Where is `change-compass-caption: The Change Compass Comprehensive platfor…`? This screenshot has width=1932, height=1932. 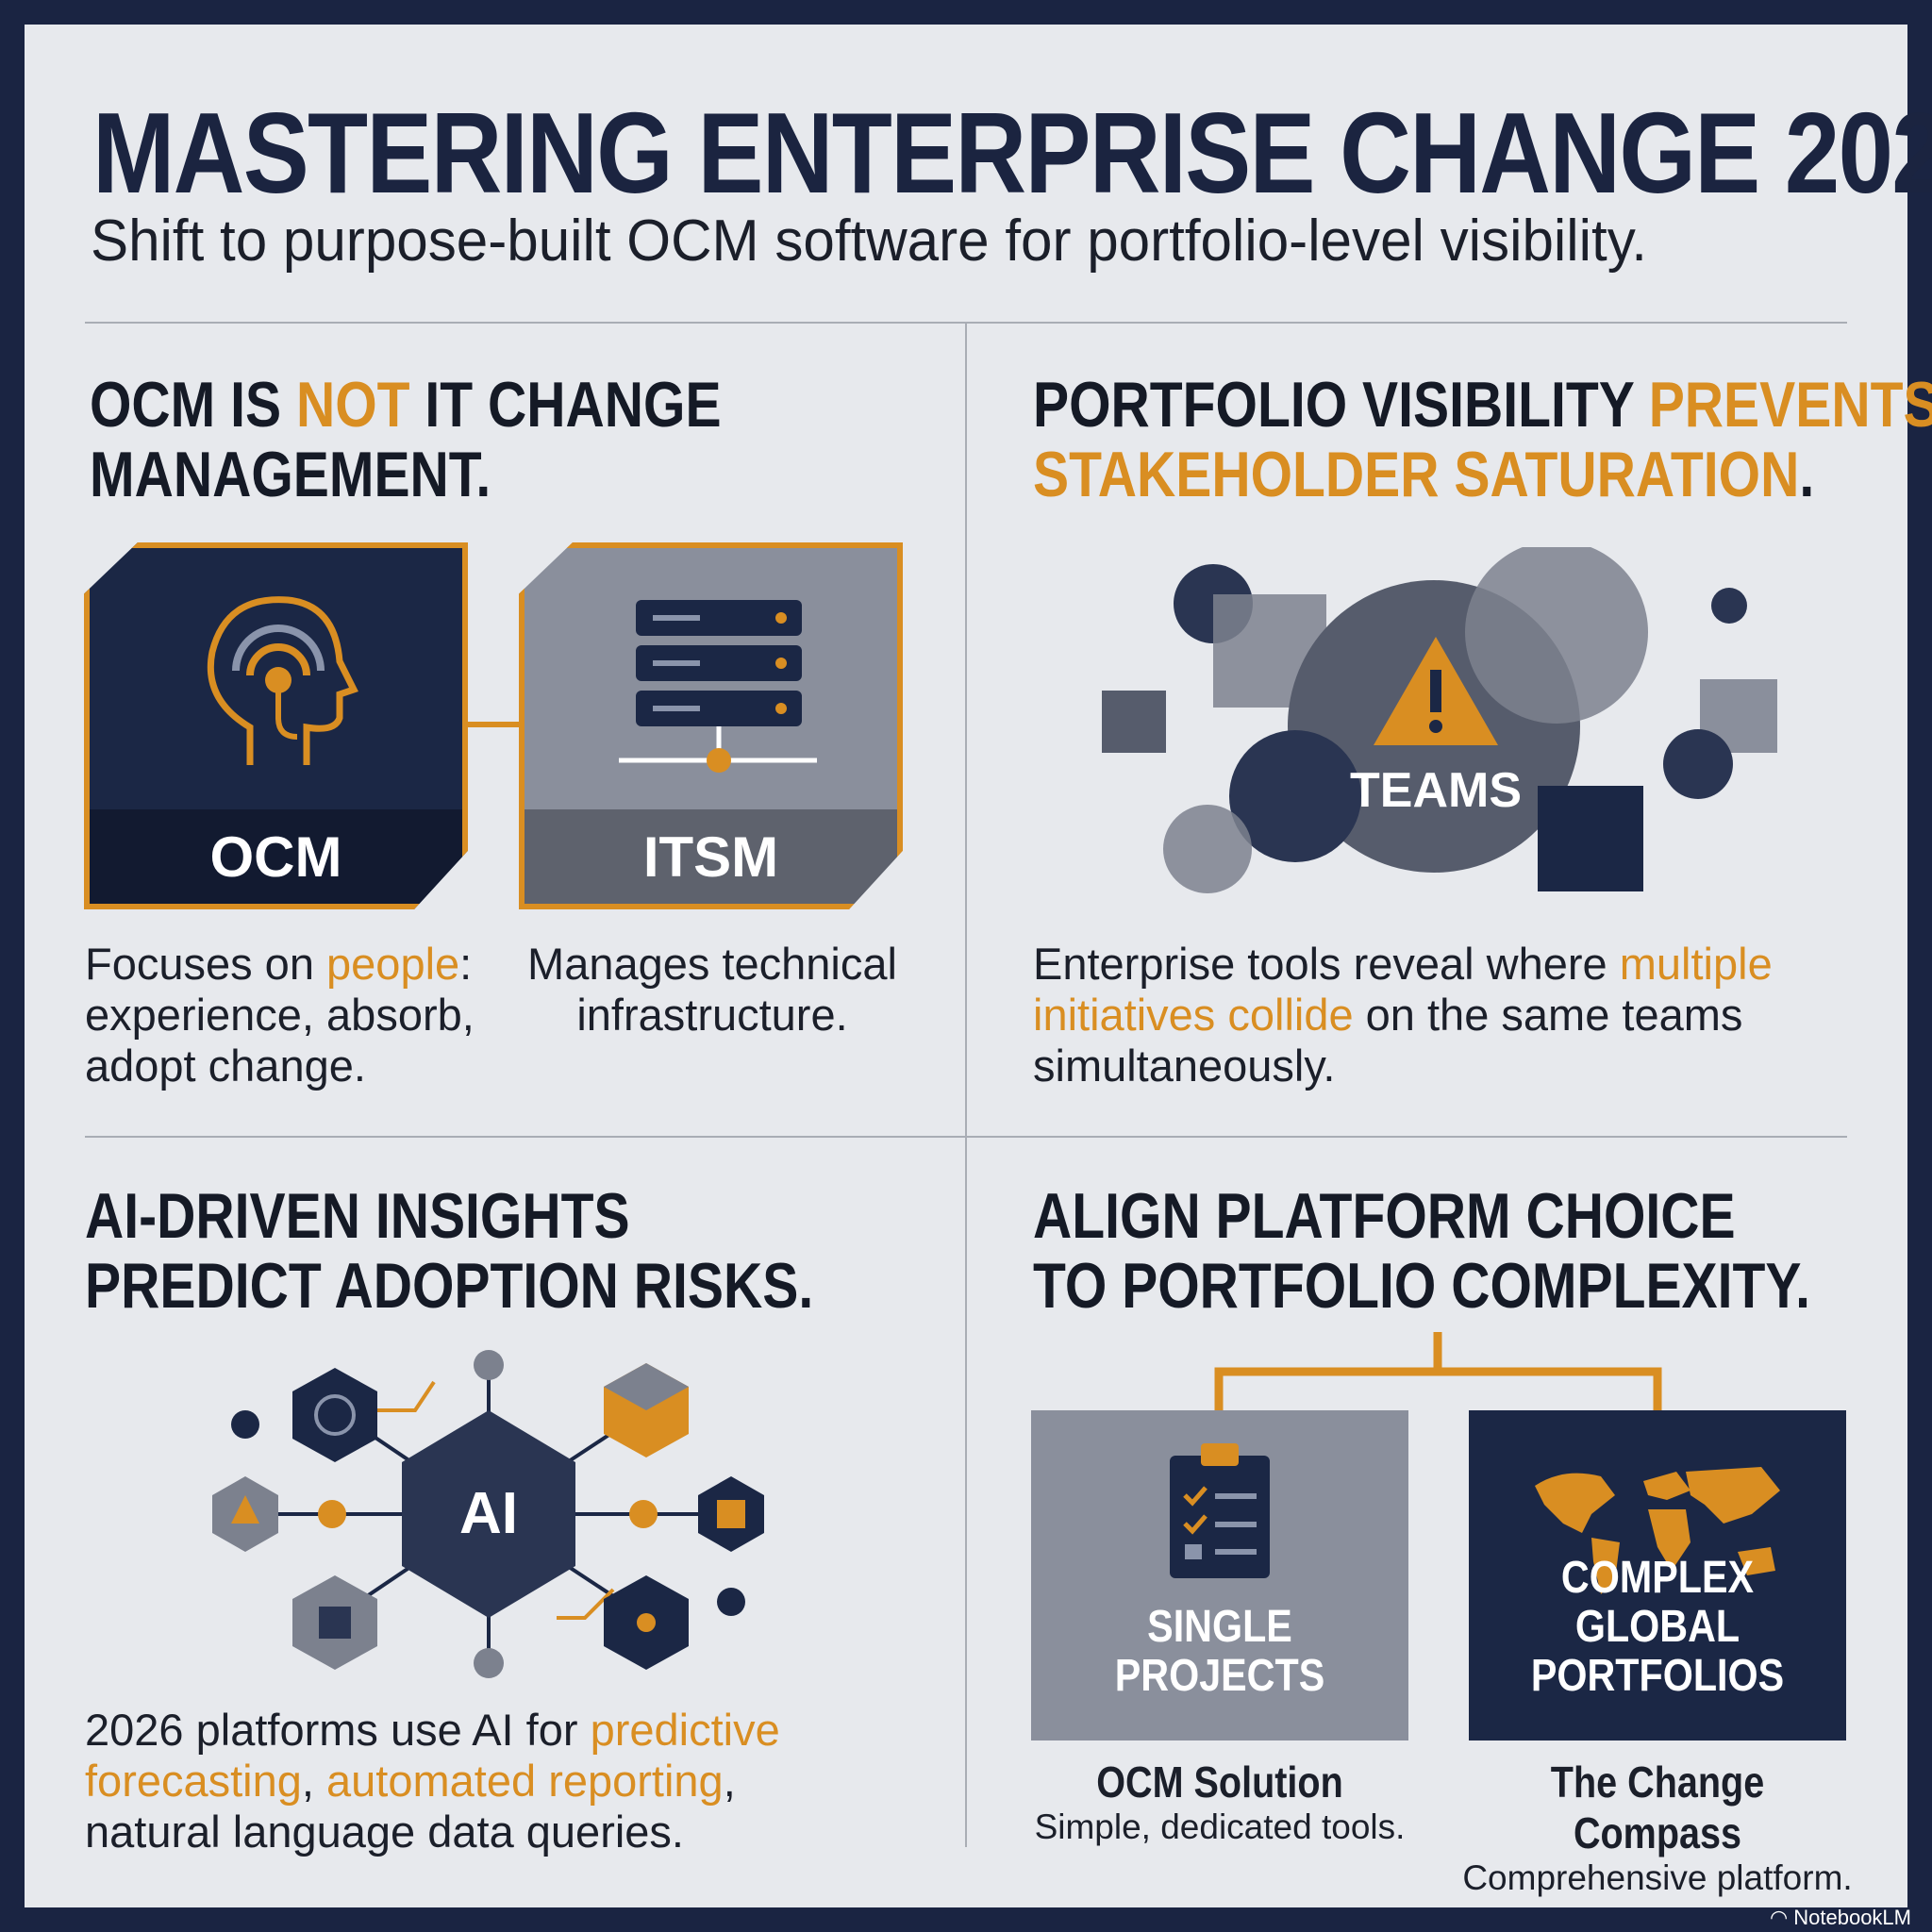 change-compass-caption: The Change Compass Comprehensive platfor… is located at coordinates (1657, 1827).